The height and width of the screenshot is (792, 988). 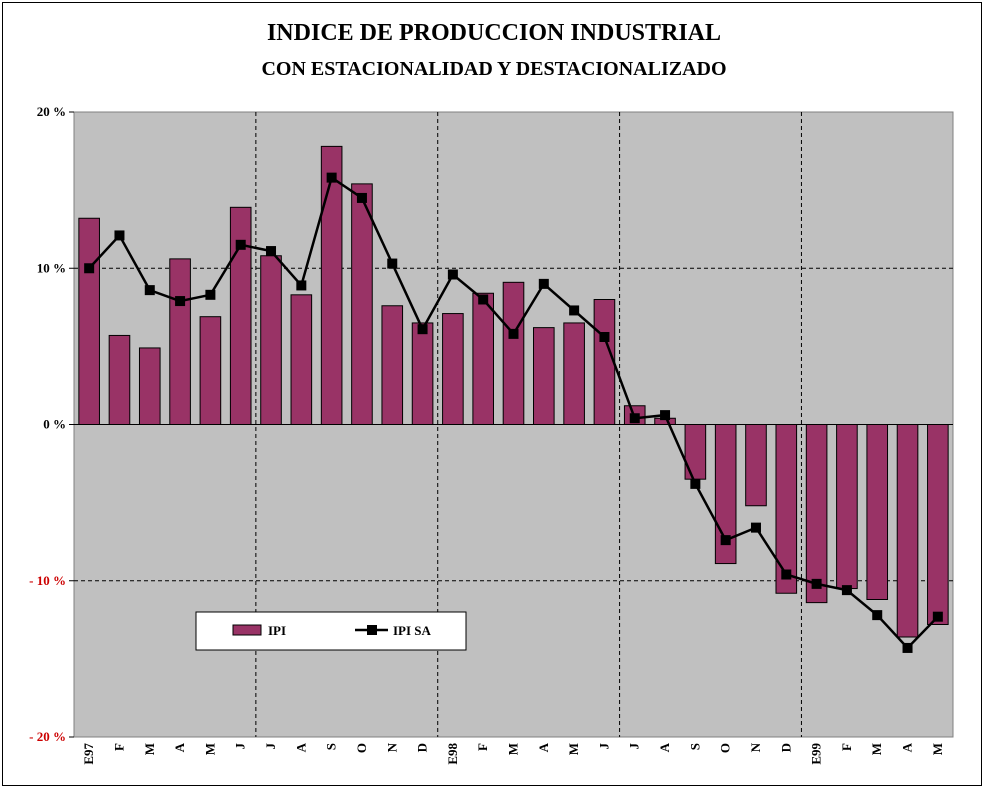 What do you see at coordinates (51, 111) in the screenshot?
I see `y-tick-label: 20 %` at bounding box center [51, 111].